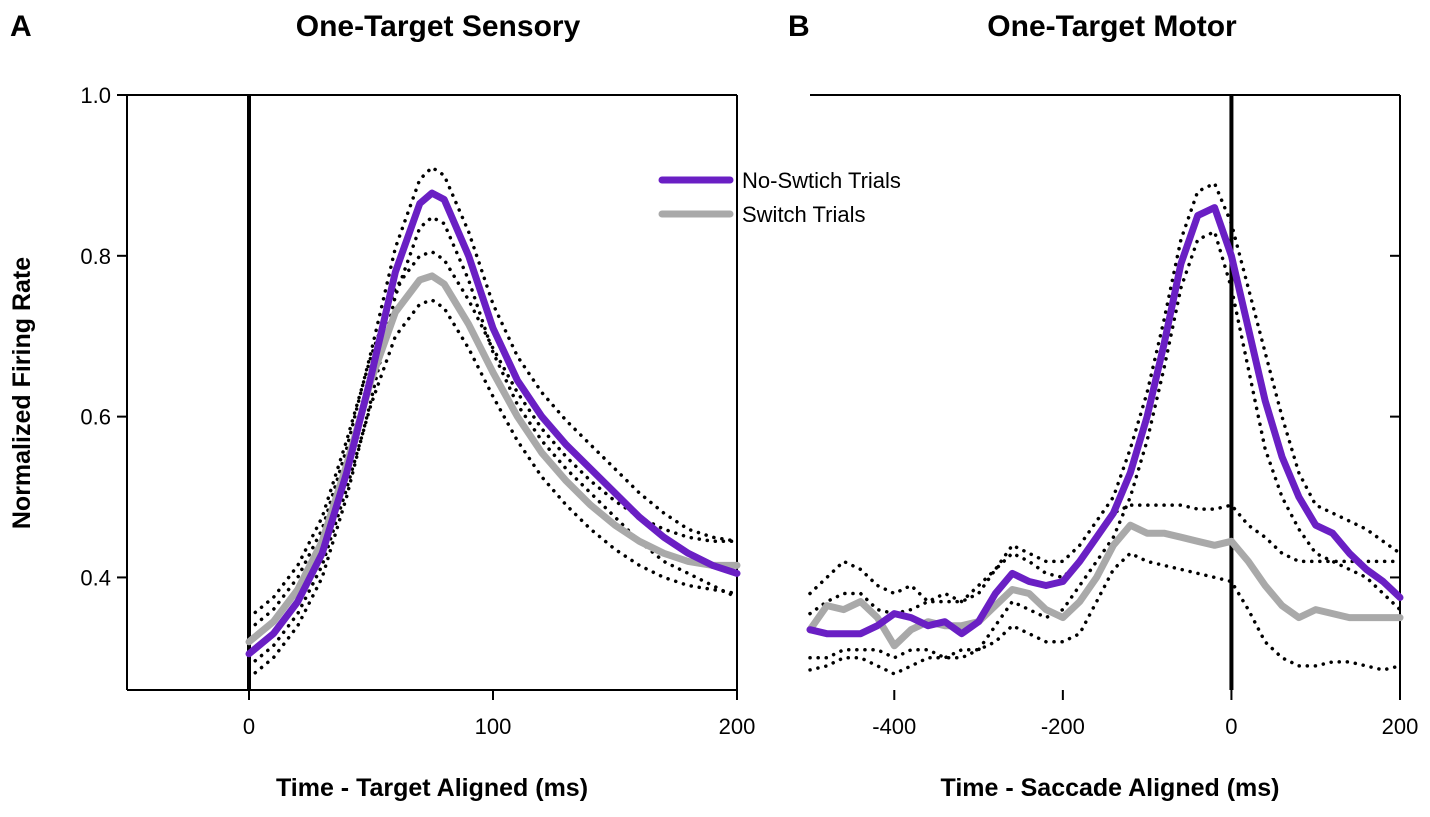 The image size is (1430, 817). Describe the element at coordinates (1063, 726) in the screenshot. I see `x-tick-label-b: -200` at that location.